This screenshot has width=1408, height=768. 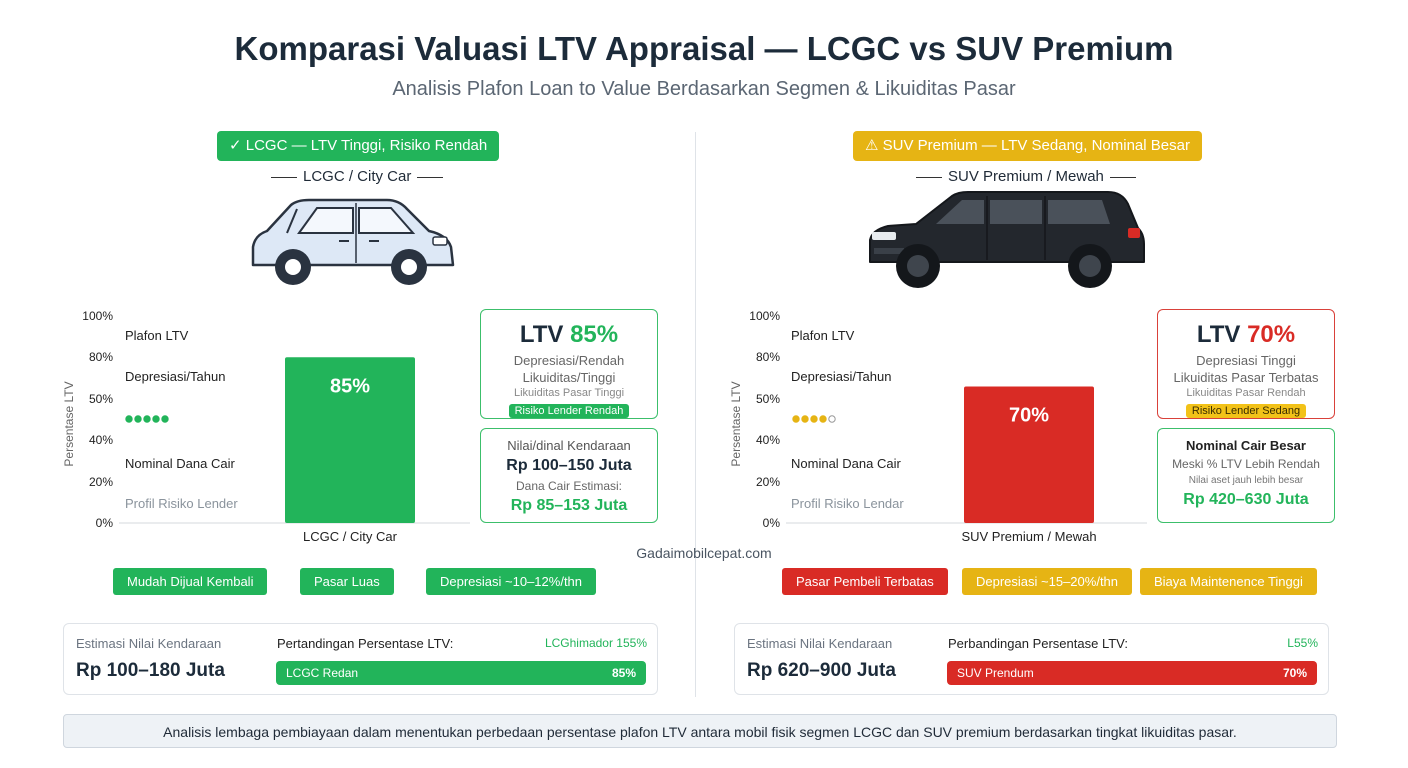 I want to click on bar-value-label: 85%, so click(x=350, y=386).